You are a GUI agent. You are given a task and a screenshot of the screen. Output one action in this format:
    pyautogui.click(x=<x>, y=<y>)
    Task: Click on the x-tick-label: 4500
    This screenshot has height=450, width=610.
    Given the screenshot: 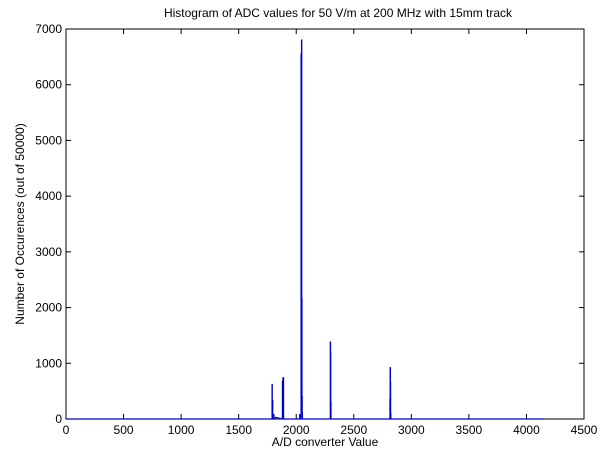 What is the action you would take?
    pyautogui.click(x=584, y=430)
    